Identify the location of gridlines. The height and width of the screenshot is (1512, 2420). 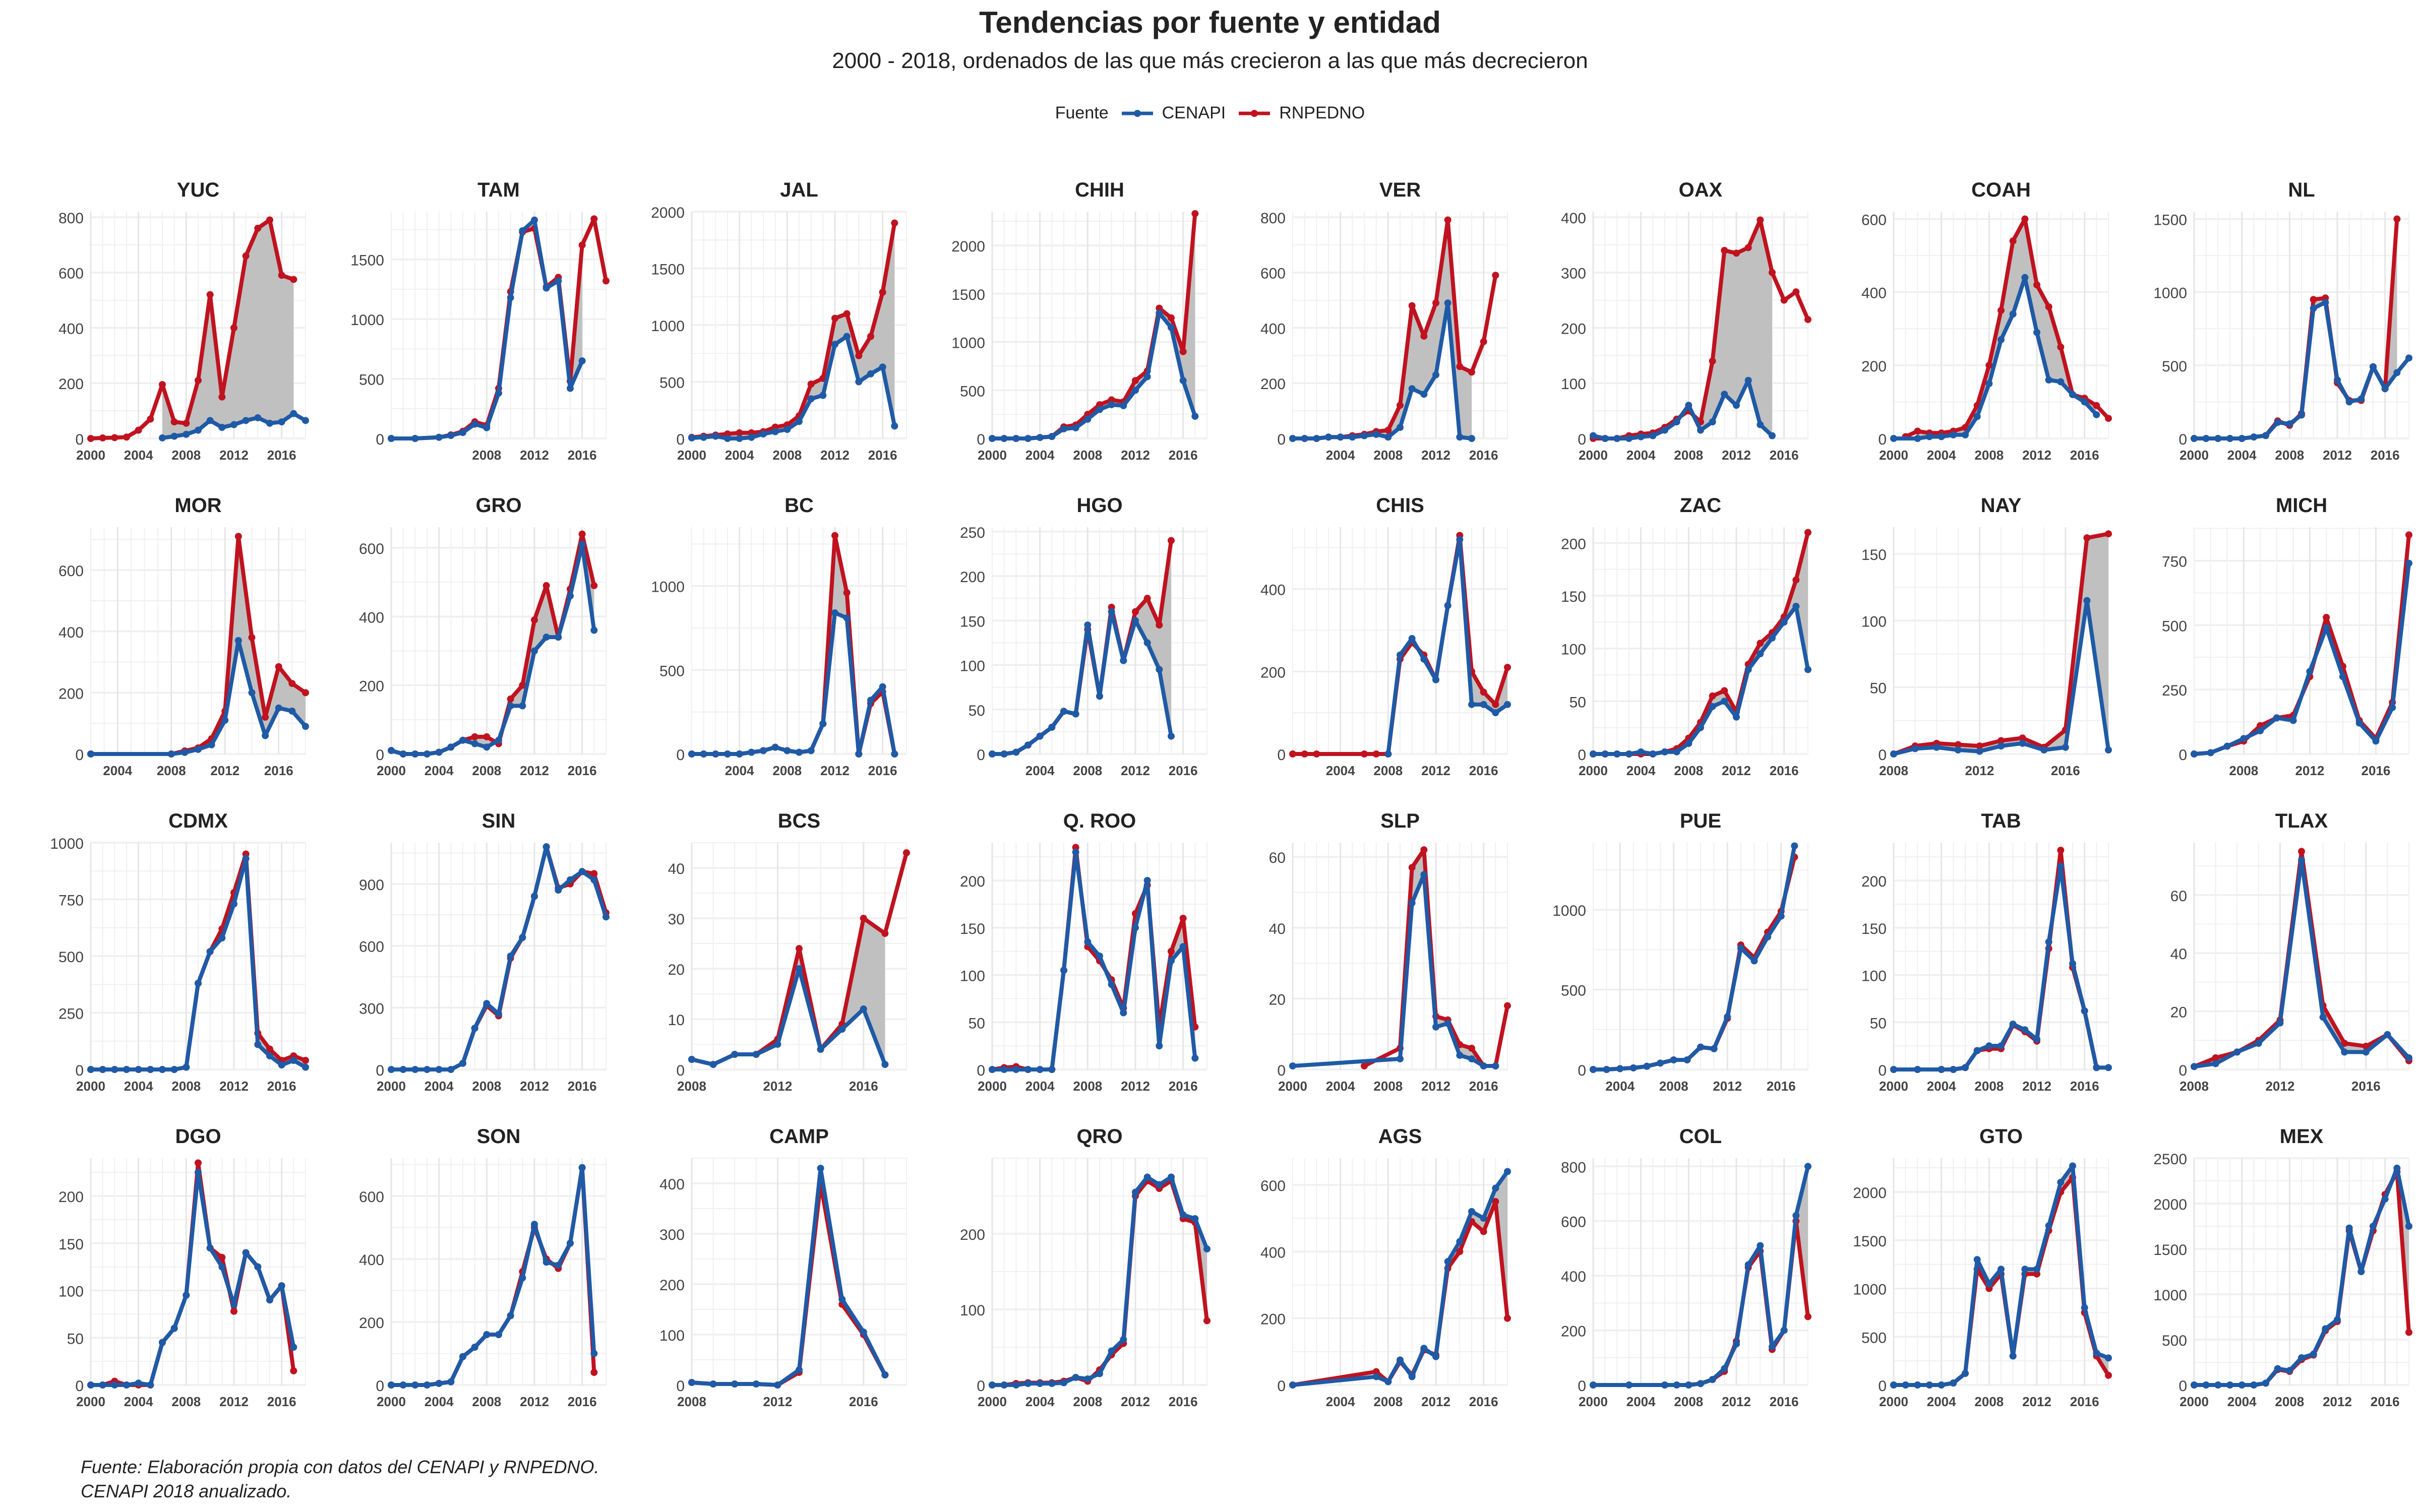
(1700, 1272).